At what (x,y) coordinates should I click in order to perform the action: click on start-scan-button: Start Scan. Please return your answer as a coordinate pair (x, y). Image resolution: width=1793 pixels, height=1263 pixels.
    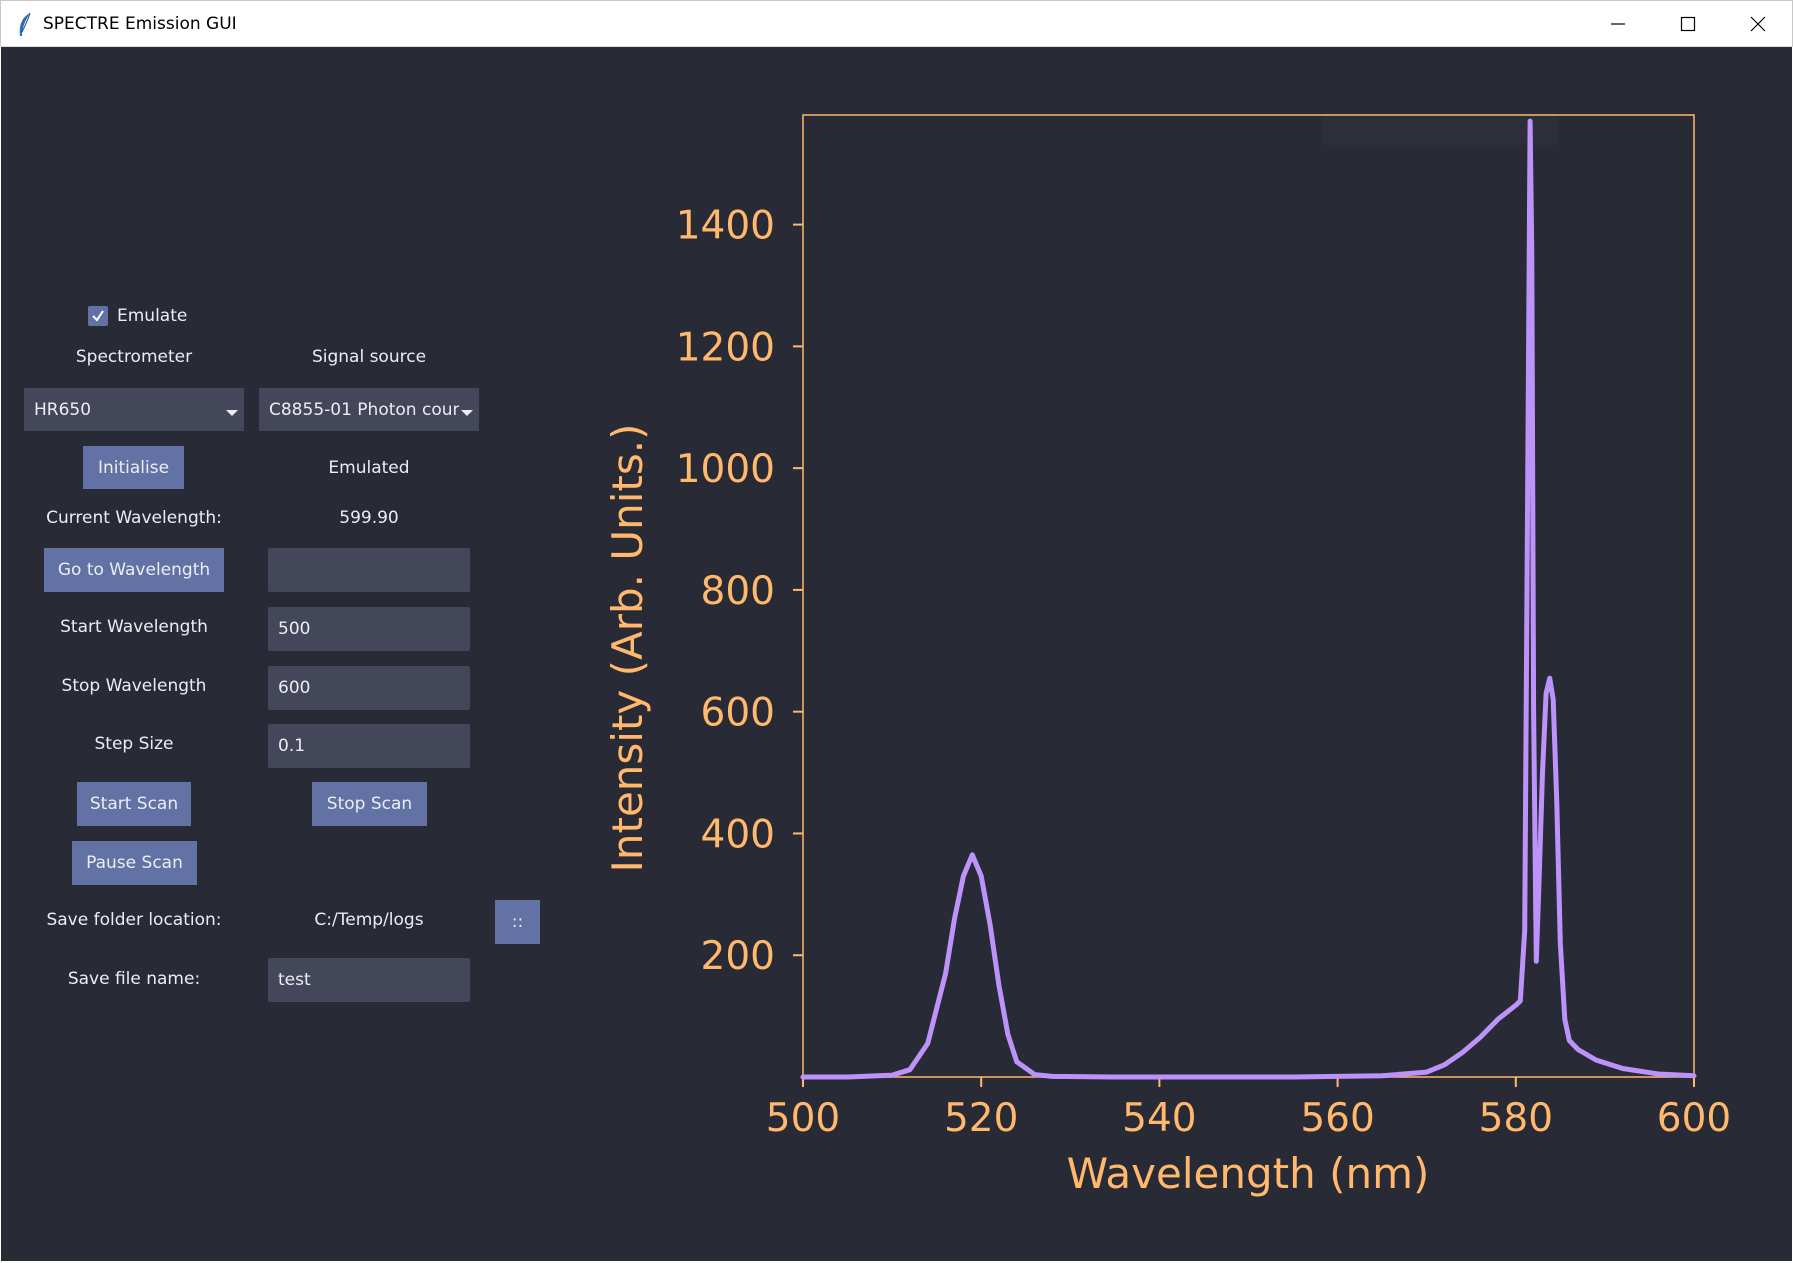
    Looking at the image, I should click on (134, 804).